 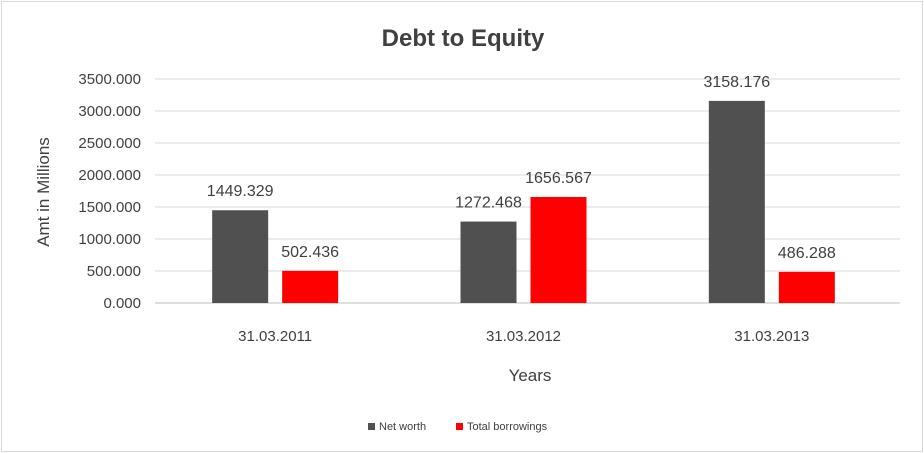 What do you see at coordinates (807, 253) in the screenshot?
I see `data-label: 486.288` at bounding box center [807, 253].